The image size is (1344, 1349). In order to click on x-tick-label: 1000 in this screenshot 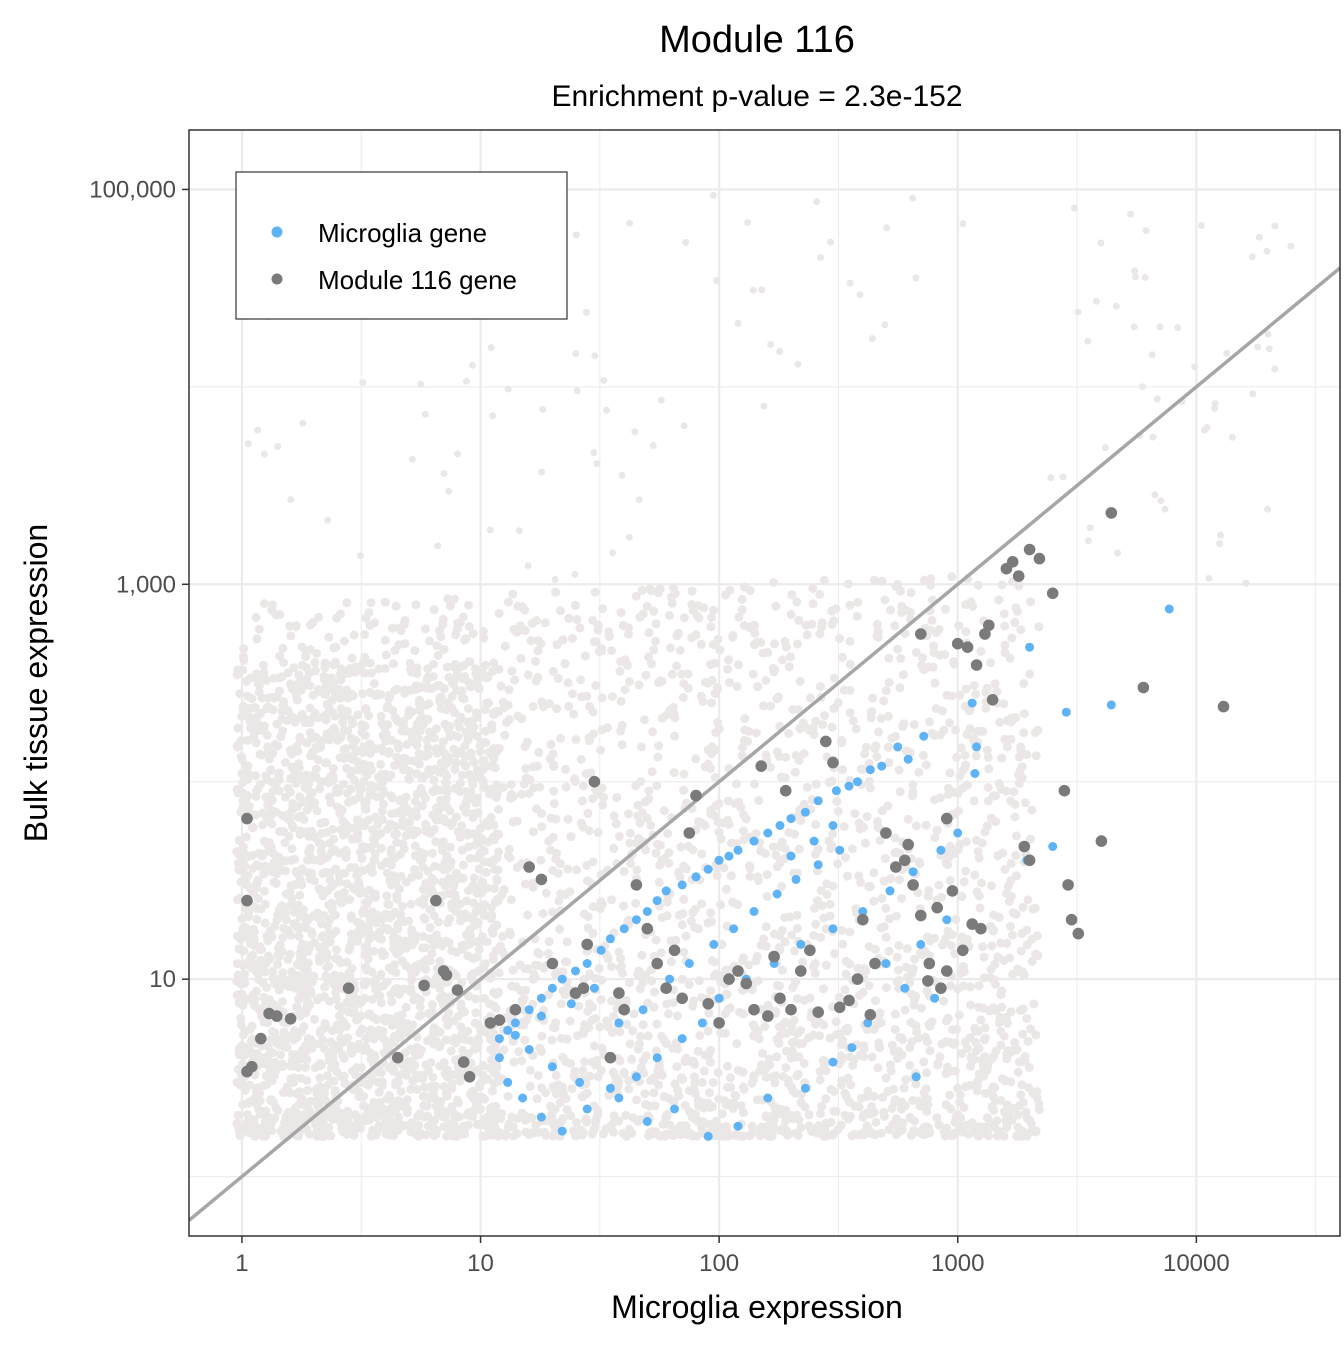, I will do `click(957, 1263)`.